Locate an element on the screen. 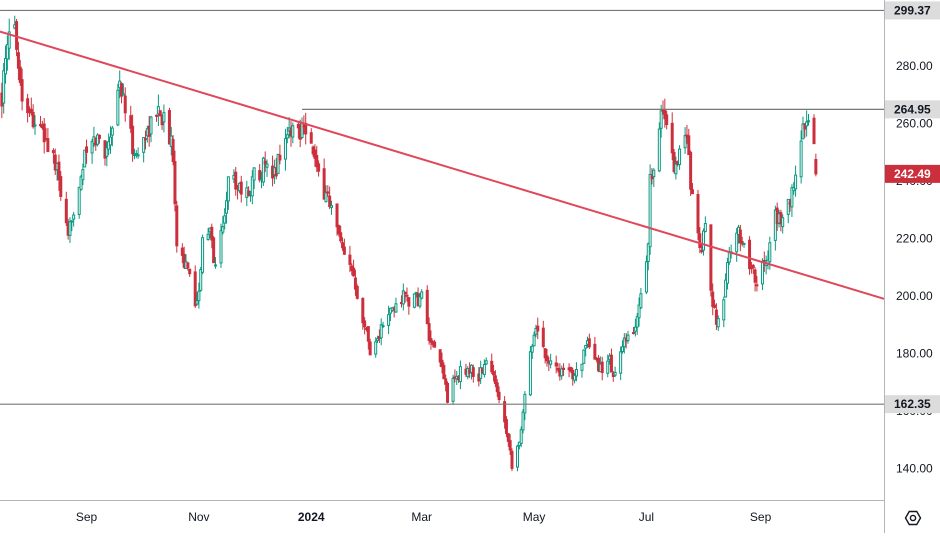 This screenshot has width=940, height=538. level-price-tag: 264.95 is located at coordinates (912, 109).